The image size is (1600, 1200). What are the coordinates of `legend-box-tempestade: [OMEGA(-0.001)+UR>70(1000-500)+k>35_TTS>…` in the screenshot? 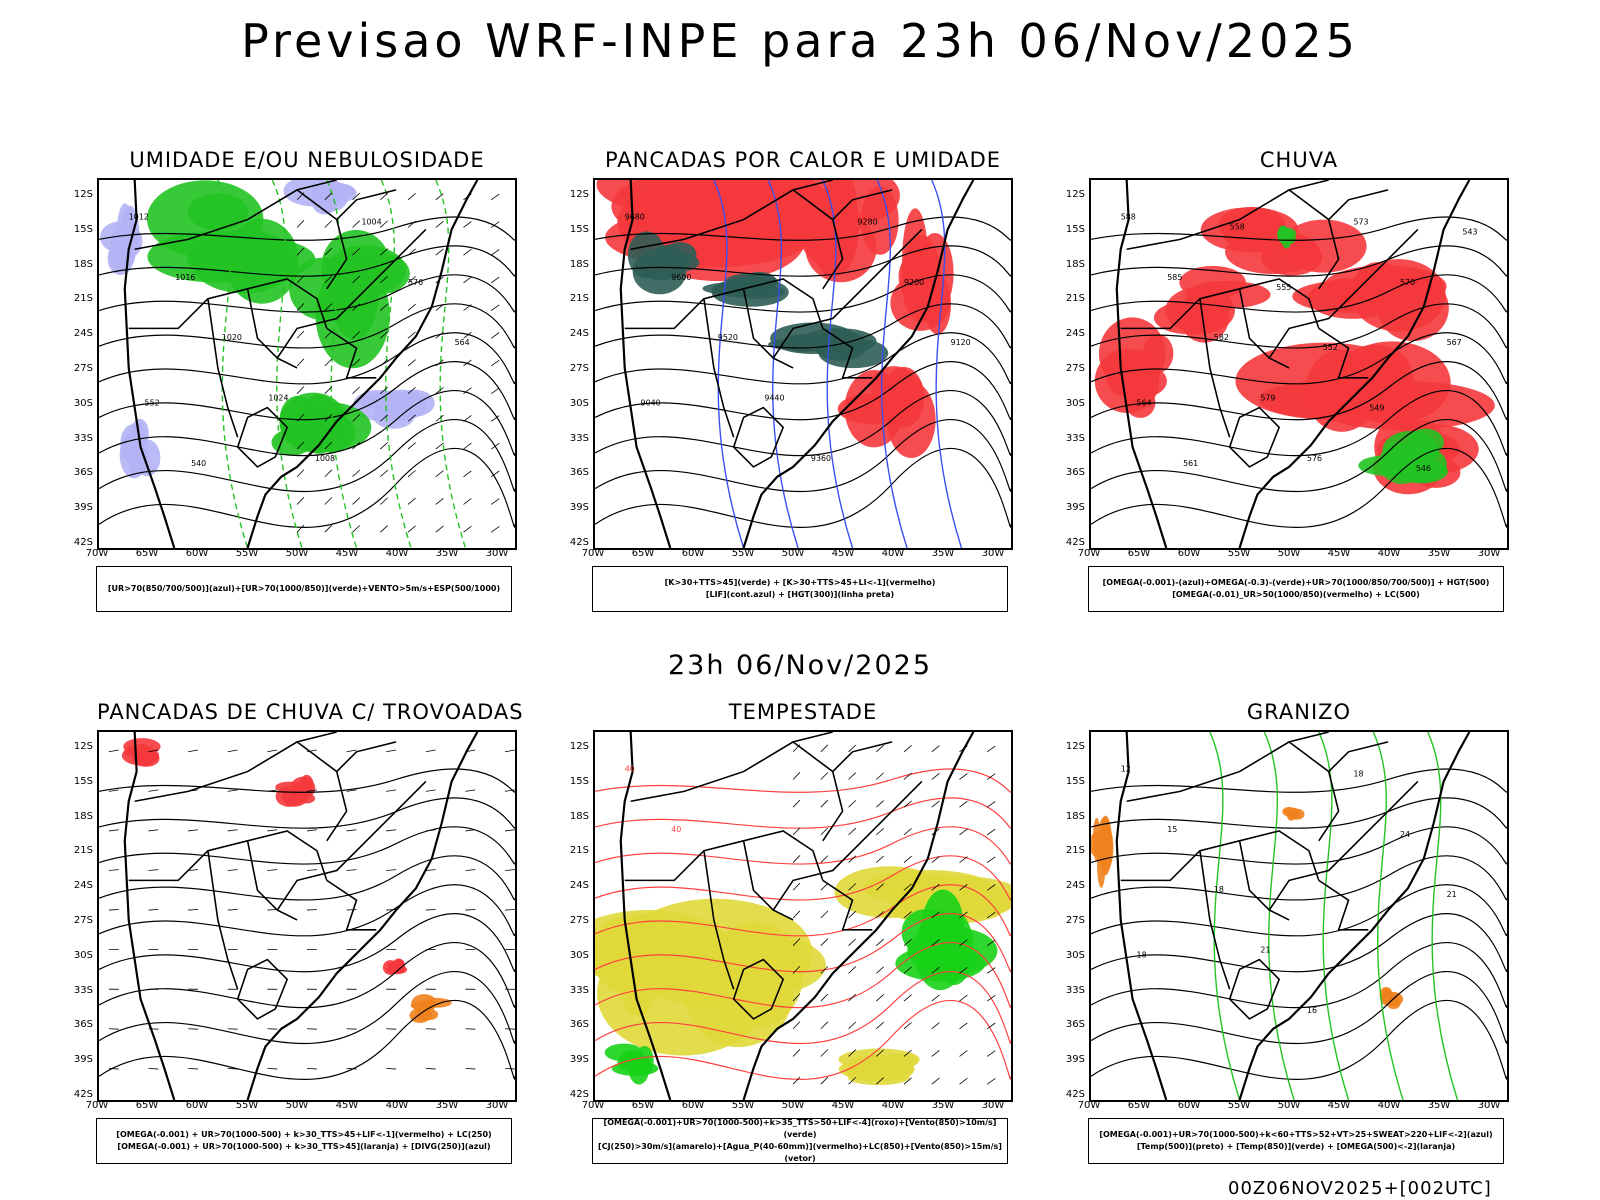 It's located at (800, 1141).